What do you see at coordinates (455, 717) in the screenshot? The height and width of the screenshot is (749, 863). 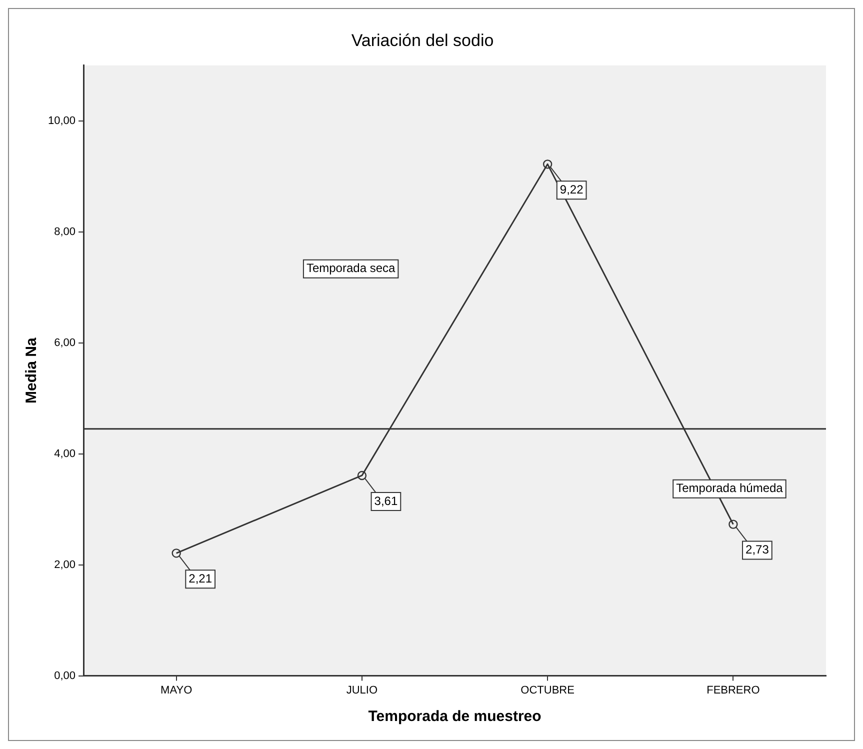 I see `x-axis-title: Temporada de muestreo` at bounding box center [455, 717].